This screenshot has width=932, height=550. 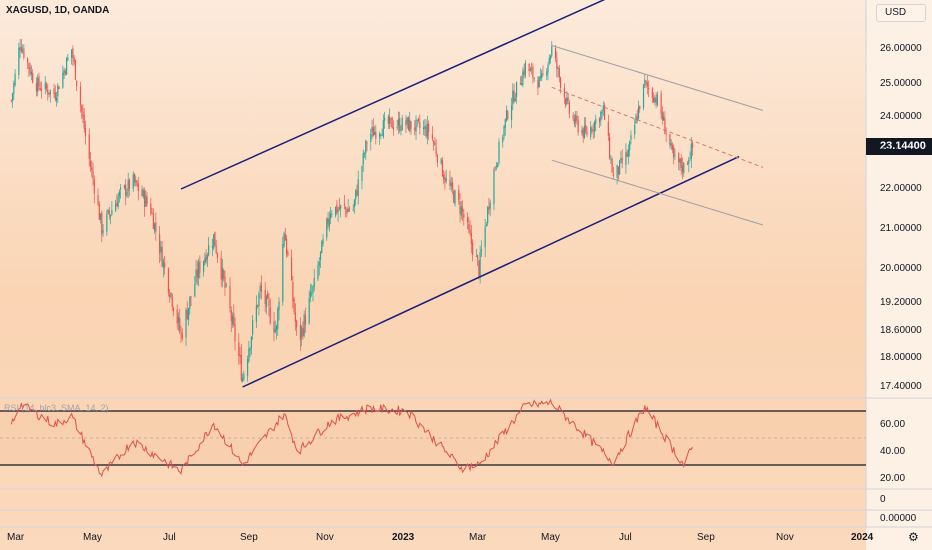 I want to click on rsi-axis-label: 20.00, so click(x=893, y=478).